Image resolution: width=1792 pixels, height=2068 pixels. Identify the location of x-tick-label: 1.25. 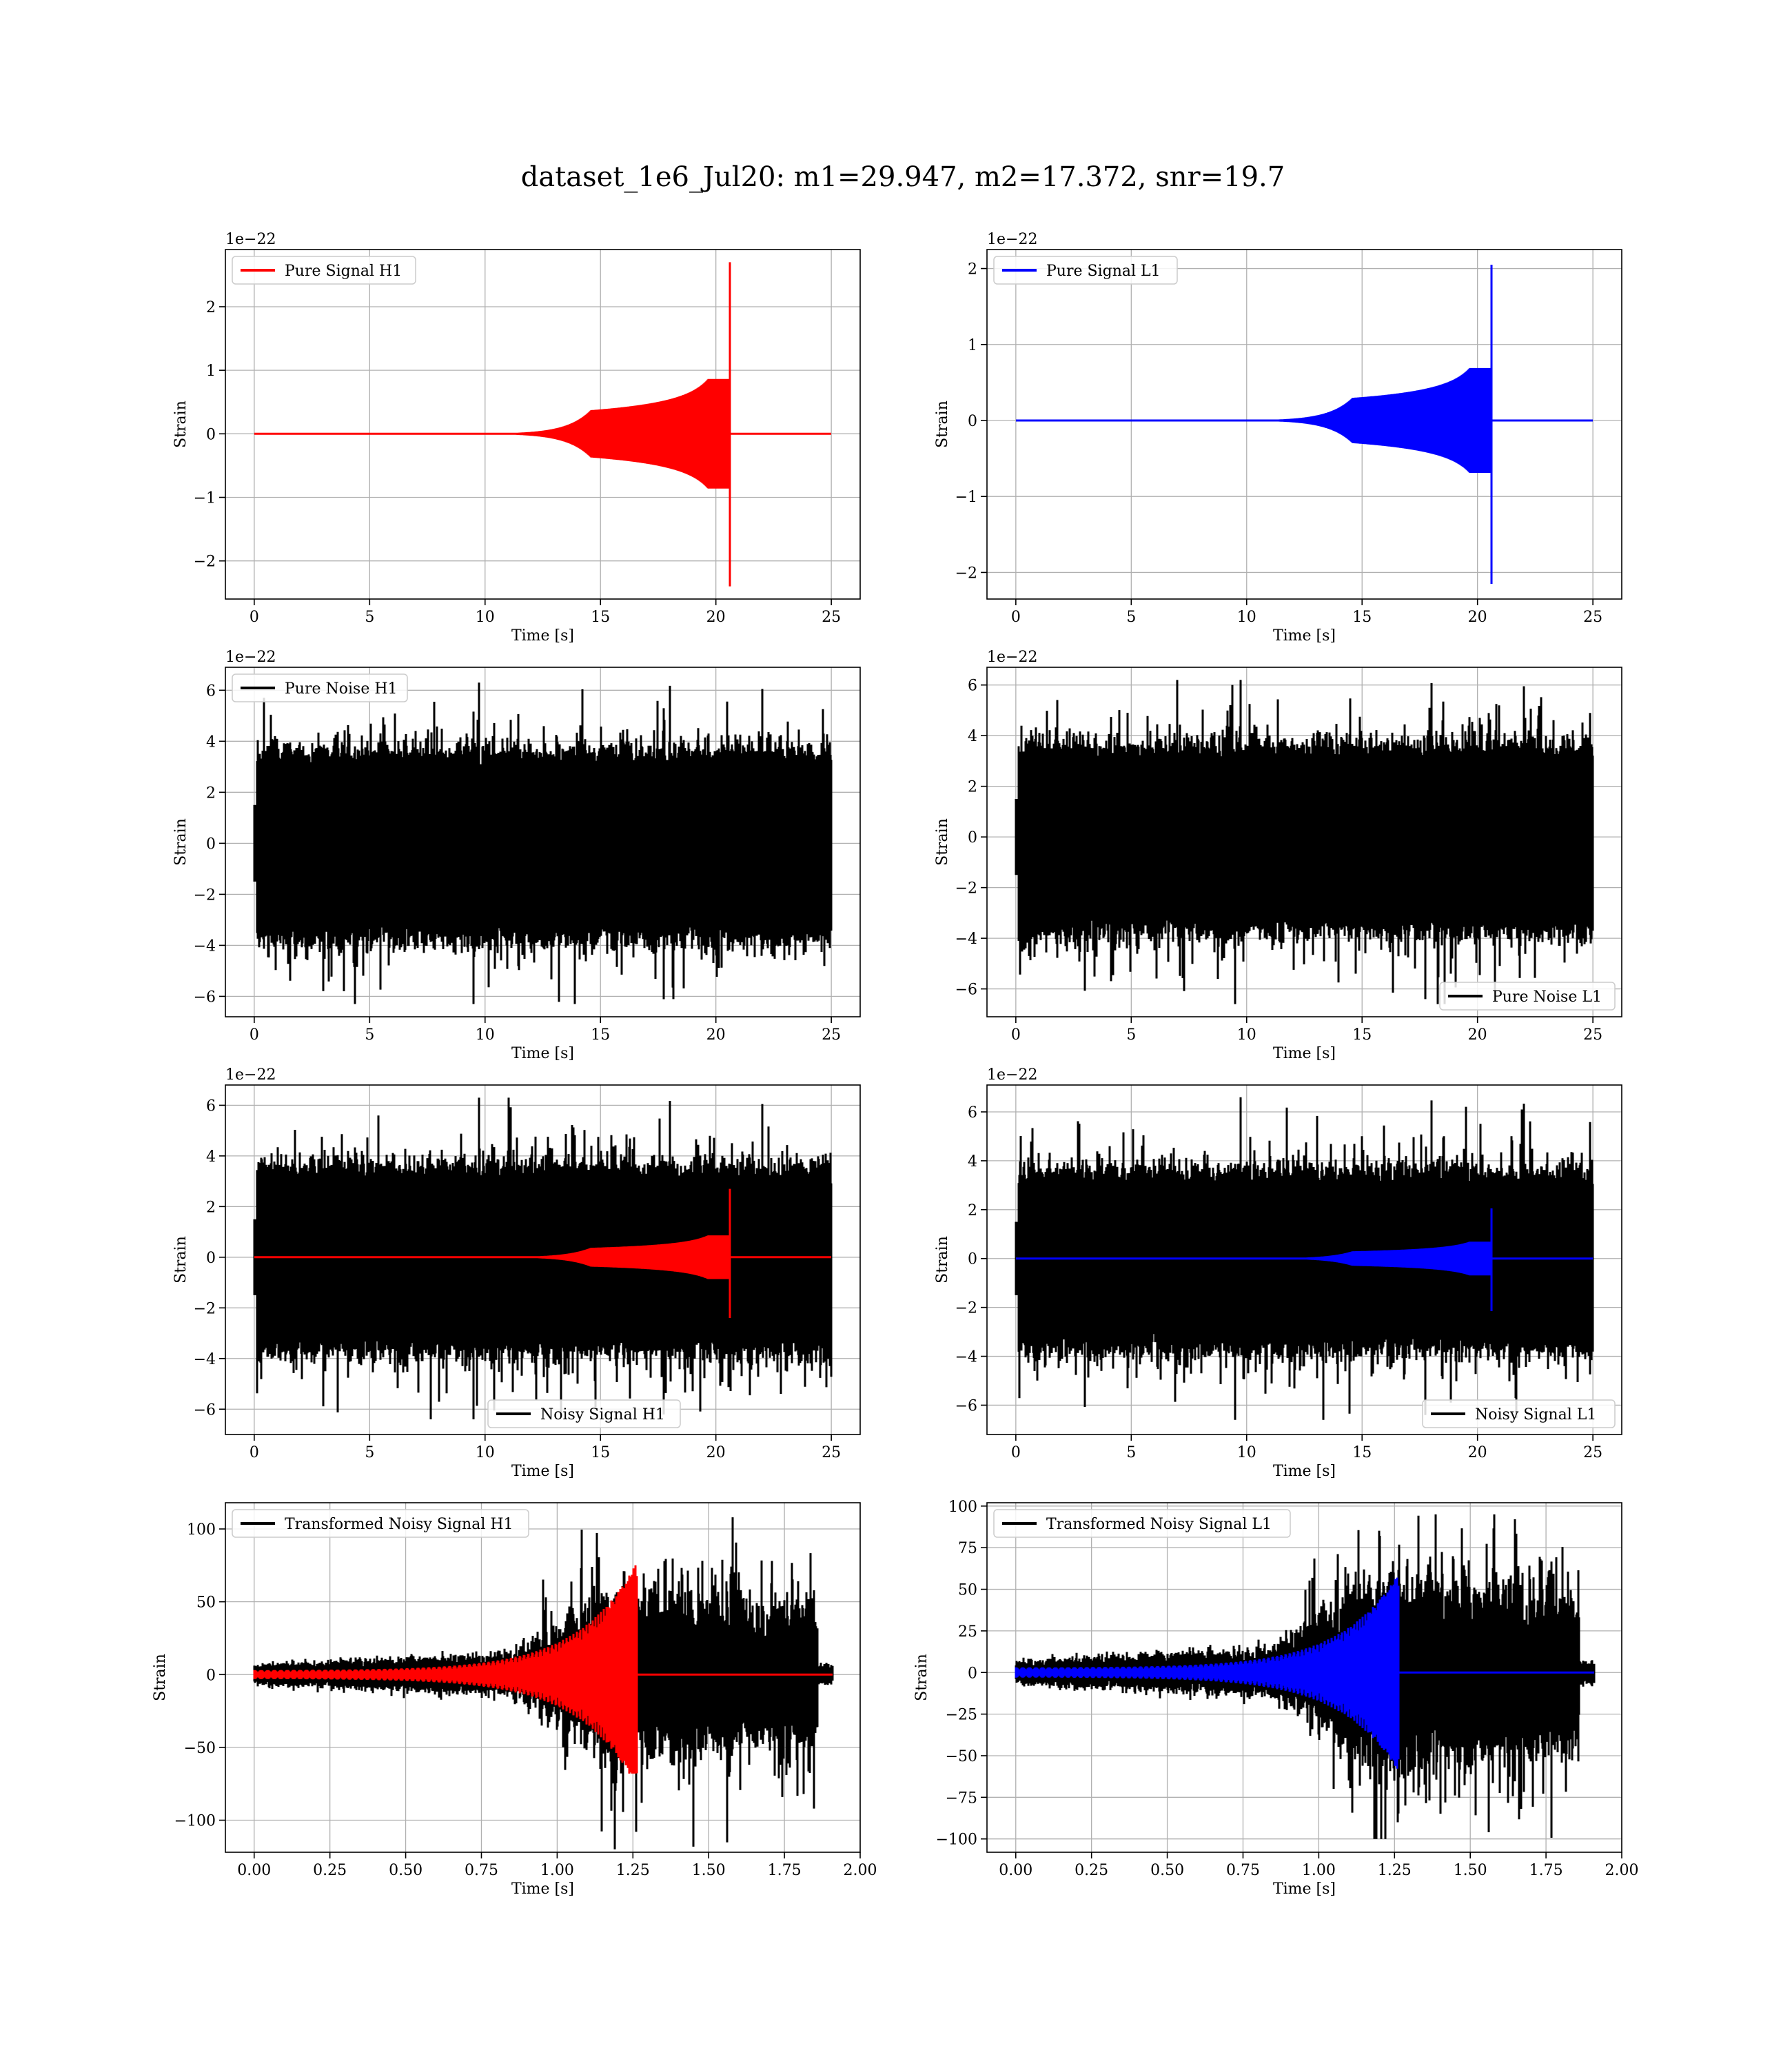
(1395, 1870).